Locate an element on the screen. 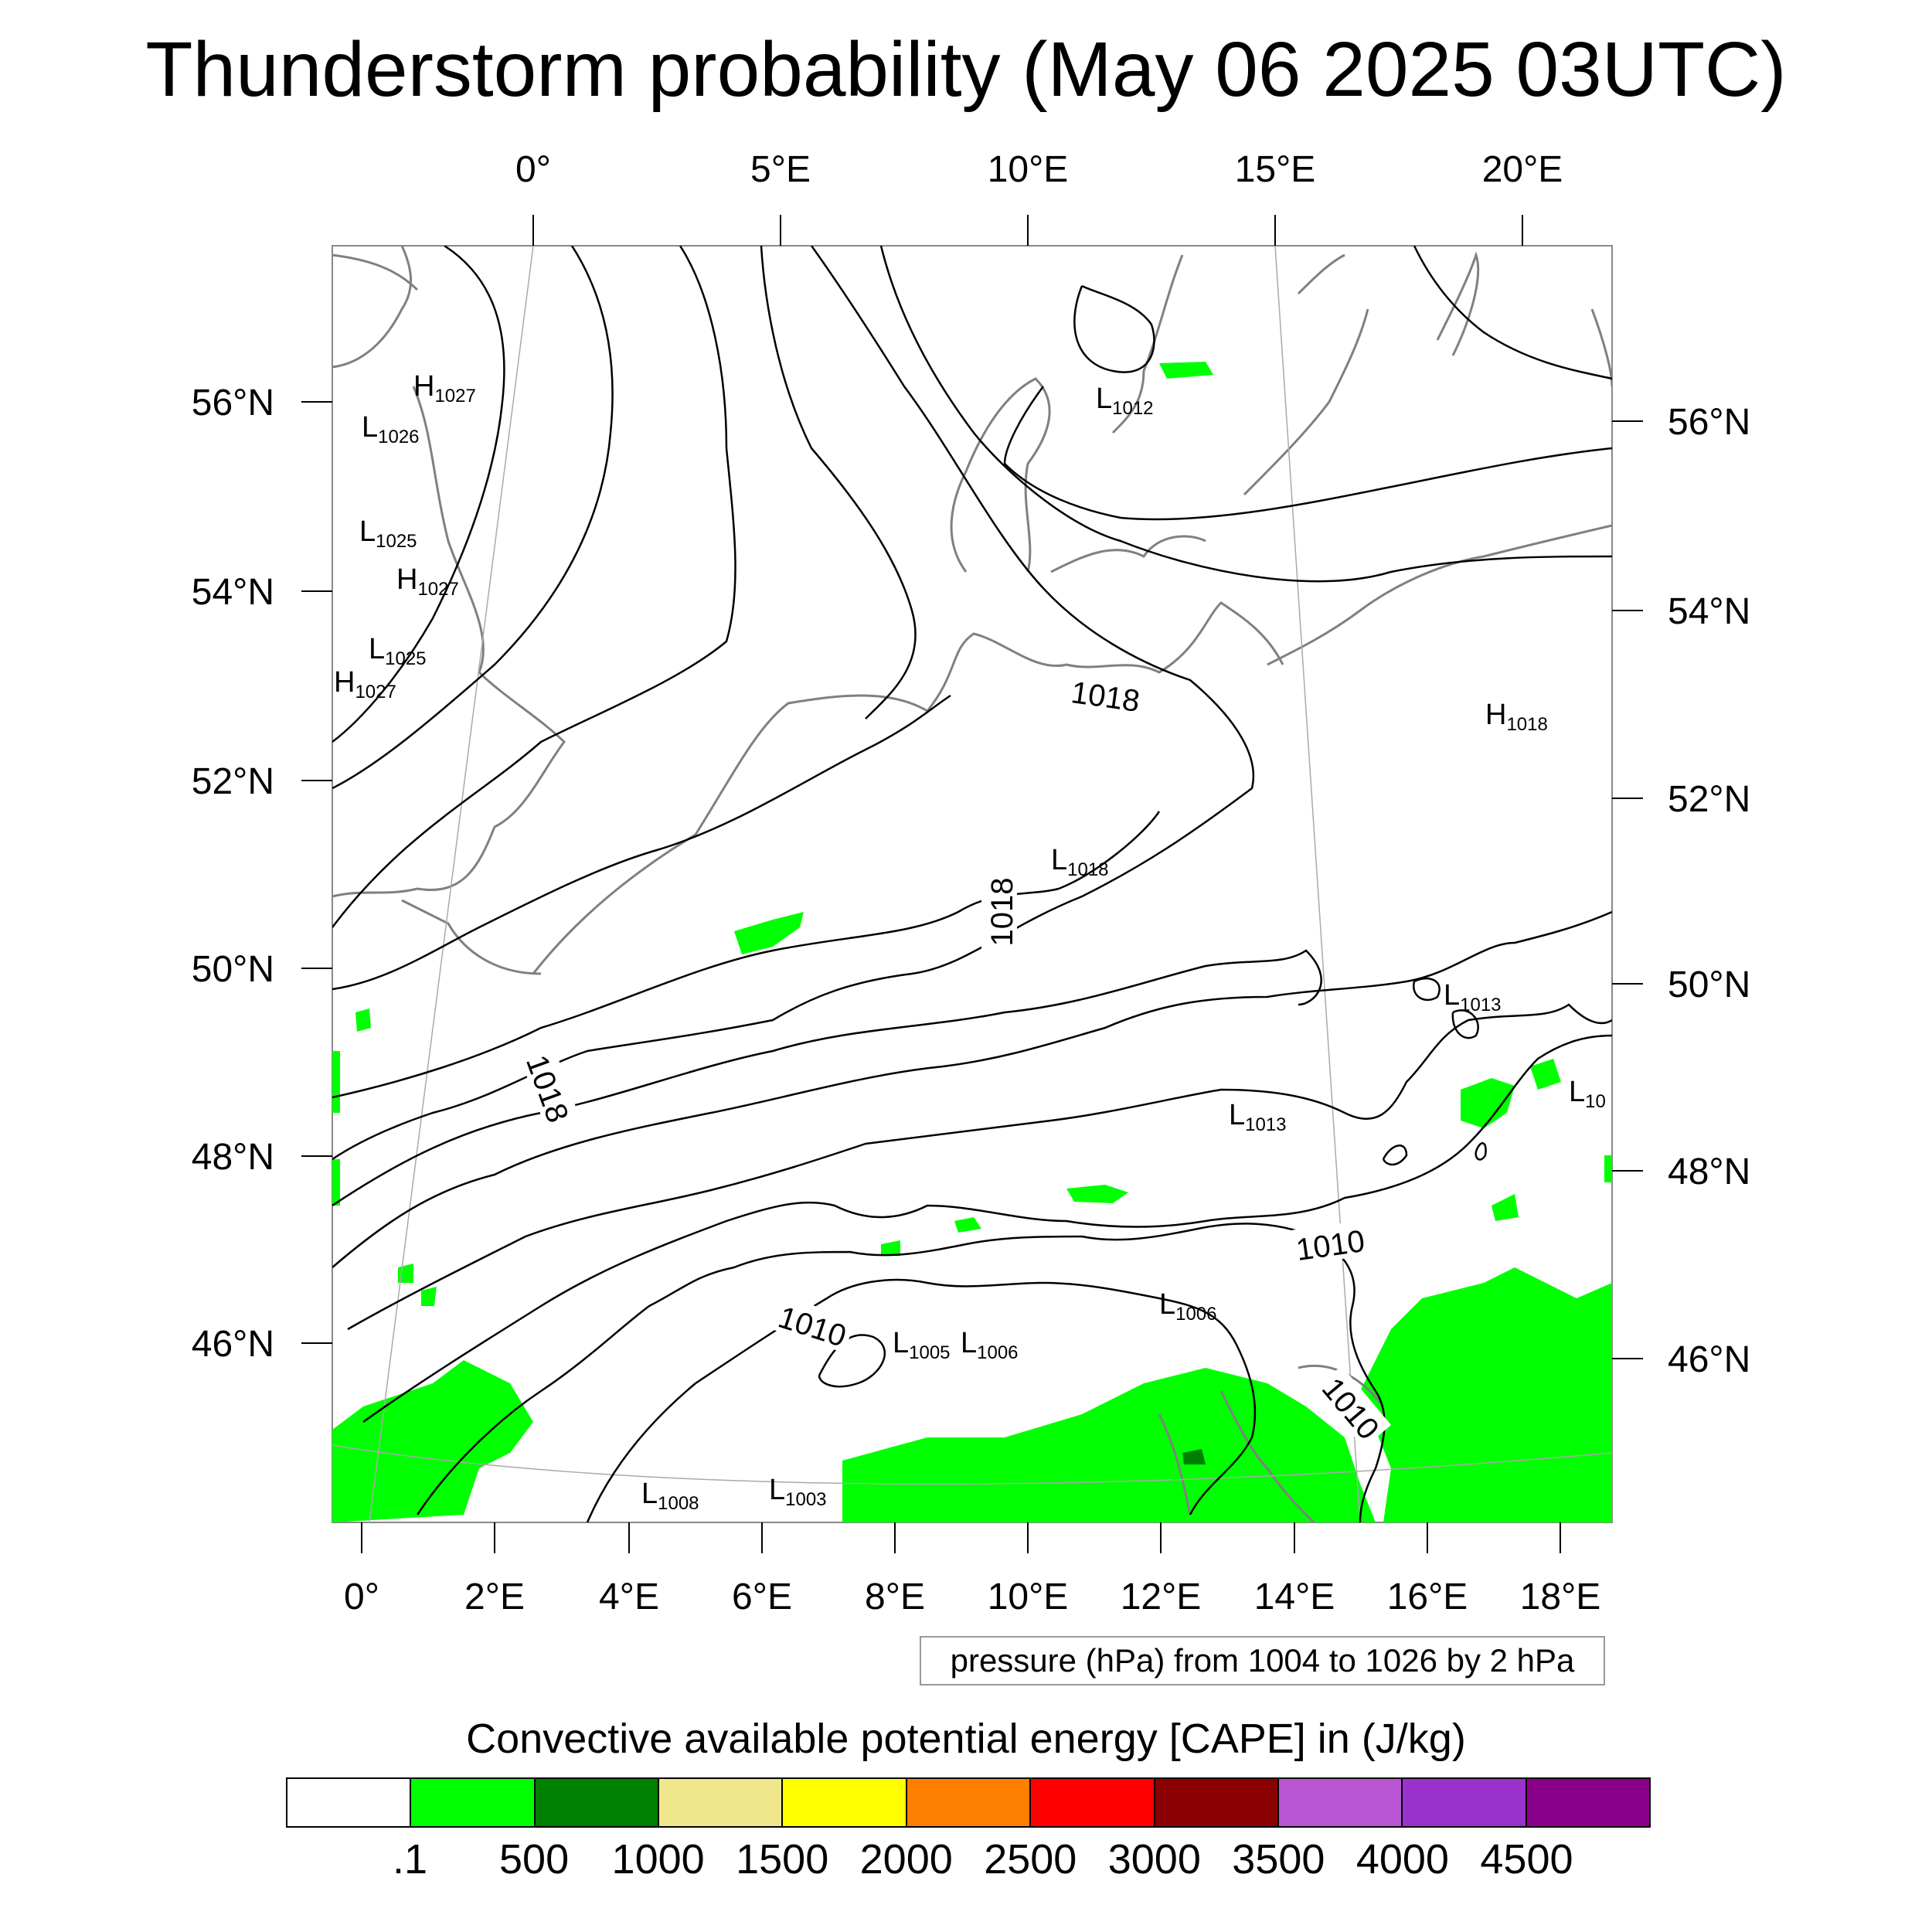  cape-legend-labels: .1 500 1000 1500 2000 2500 3000 3500 4000 4500 is located at coordinates (966, 1862).